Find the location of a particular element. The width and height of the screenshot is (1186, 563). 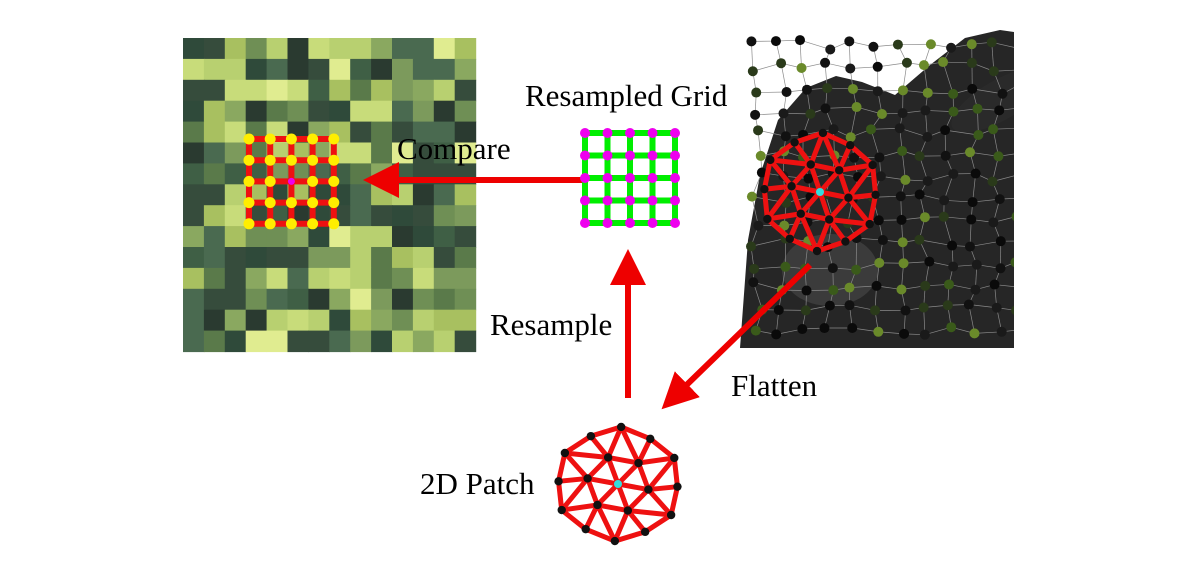

flatten-label: Flatten is located at coordinates (774, 385).